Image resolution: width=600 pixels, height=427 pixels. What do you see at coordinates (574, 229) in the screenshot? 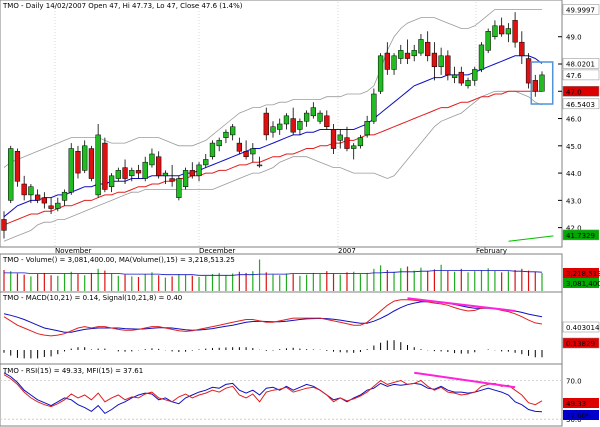
I see `price-tick-label-7: 42.0` at bounding box center [574, 229].